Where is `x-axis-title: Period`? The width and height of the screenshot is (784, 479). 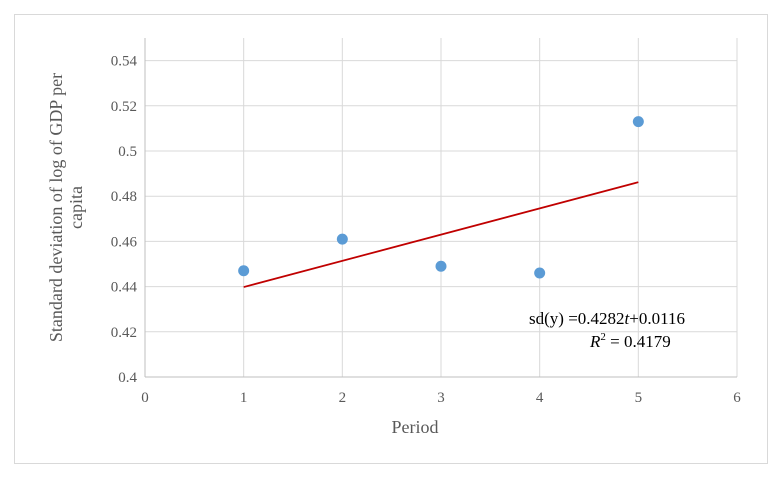 x-axis-title: Period is located at coordinates (415, 427).